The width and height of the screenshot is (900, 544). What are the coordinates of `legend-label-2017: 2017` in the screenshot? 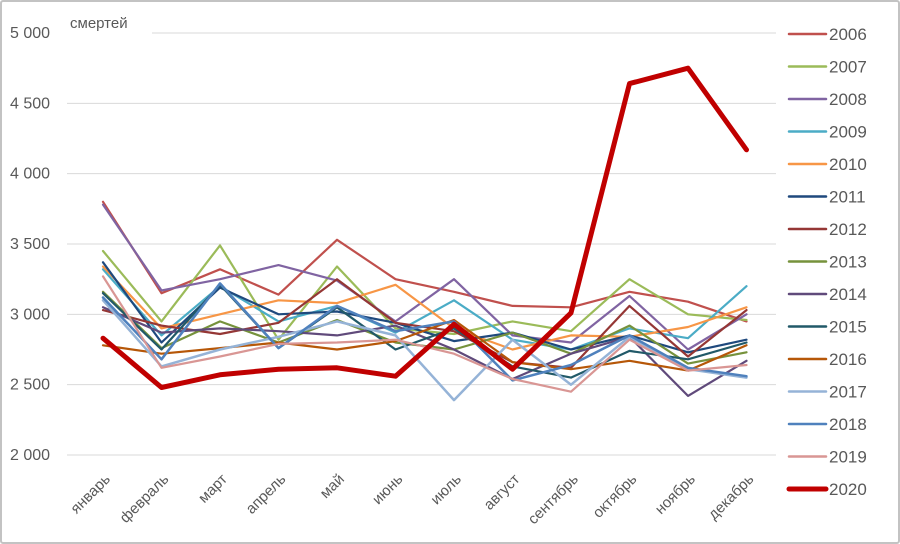 It's located at (848, 392).